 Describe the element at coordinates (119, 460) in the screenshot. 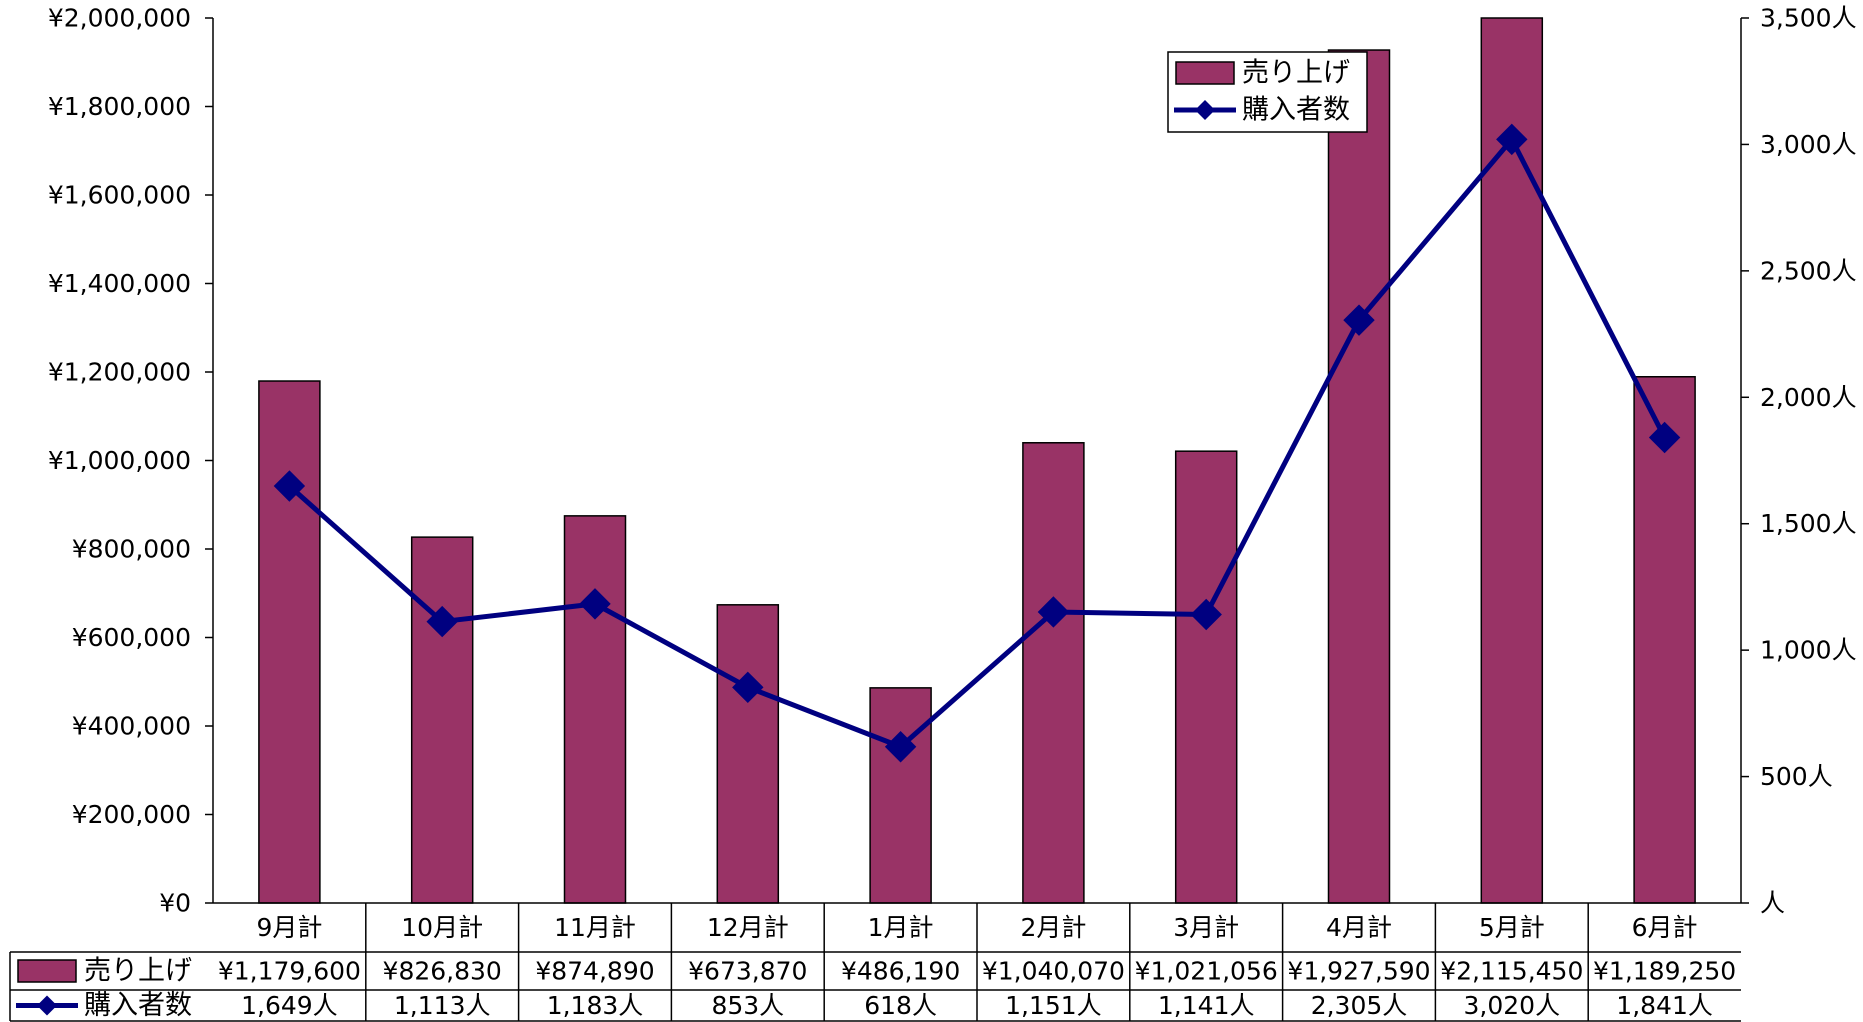

I see `y-left-tick-label: ¥1,000,000` at that location.